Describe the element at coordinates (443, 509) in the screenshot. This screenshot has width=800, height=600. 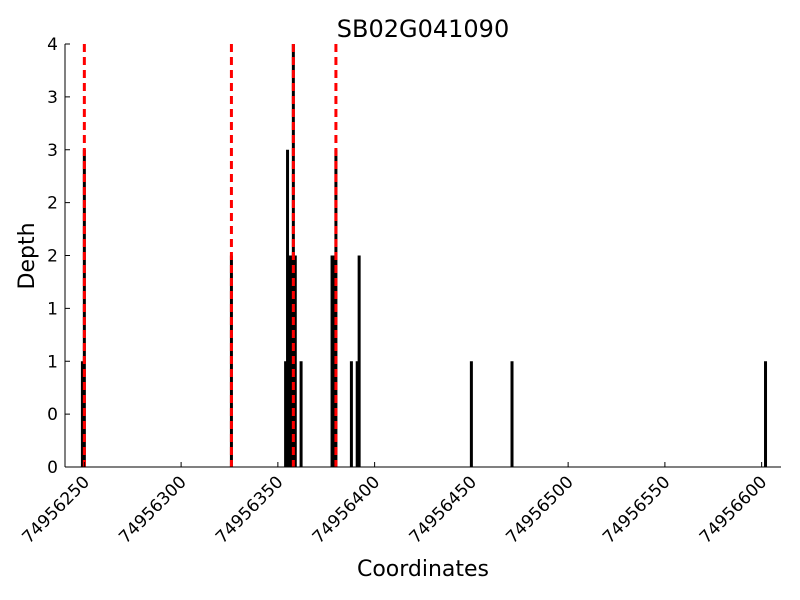
I see `x-tick-label: 74956450` at that location.